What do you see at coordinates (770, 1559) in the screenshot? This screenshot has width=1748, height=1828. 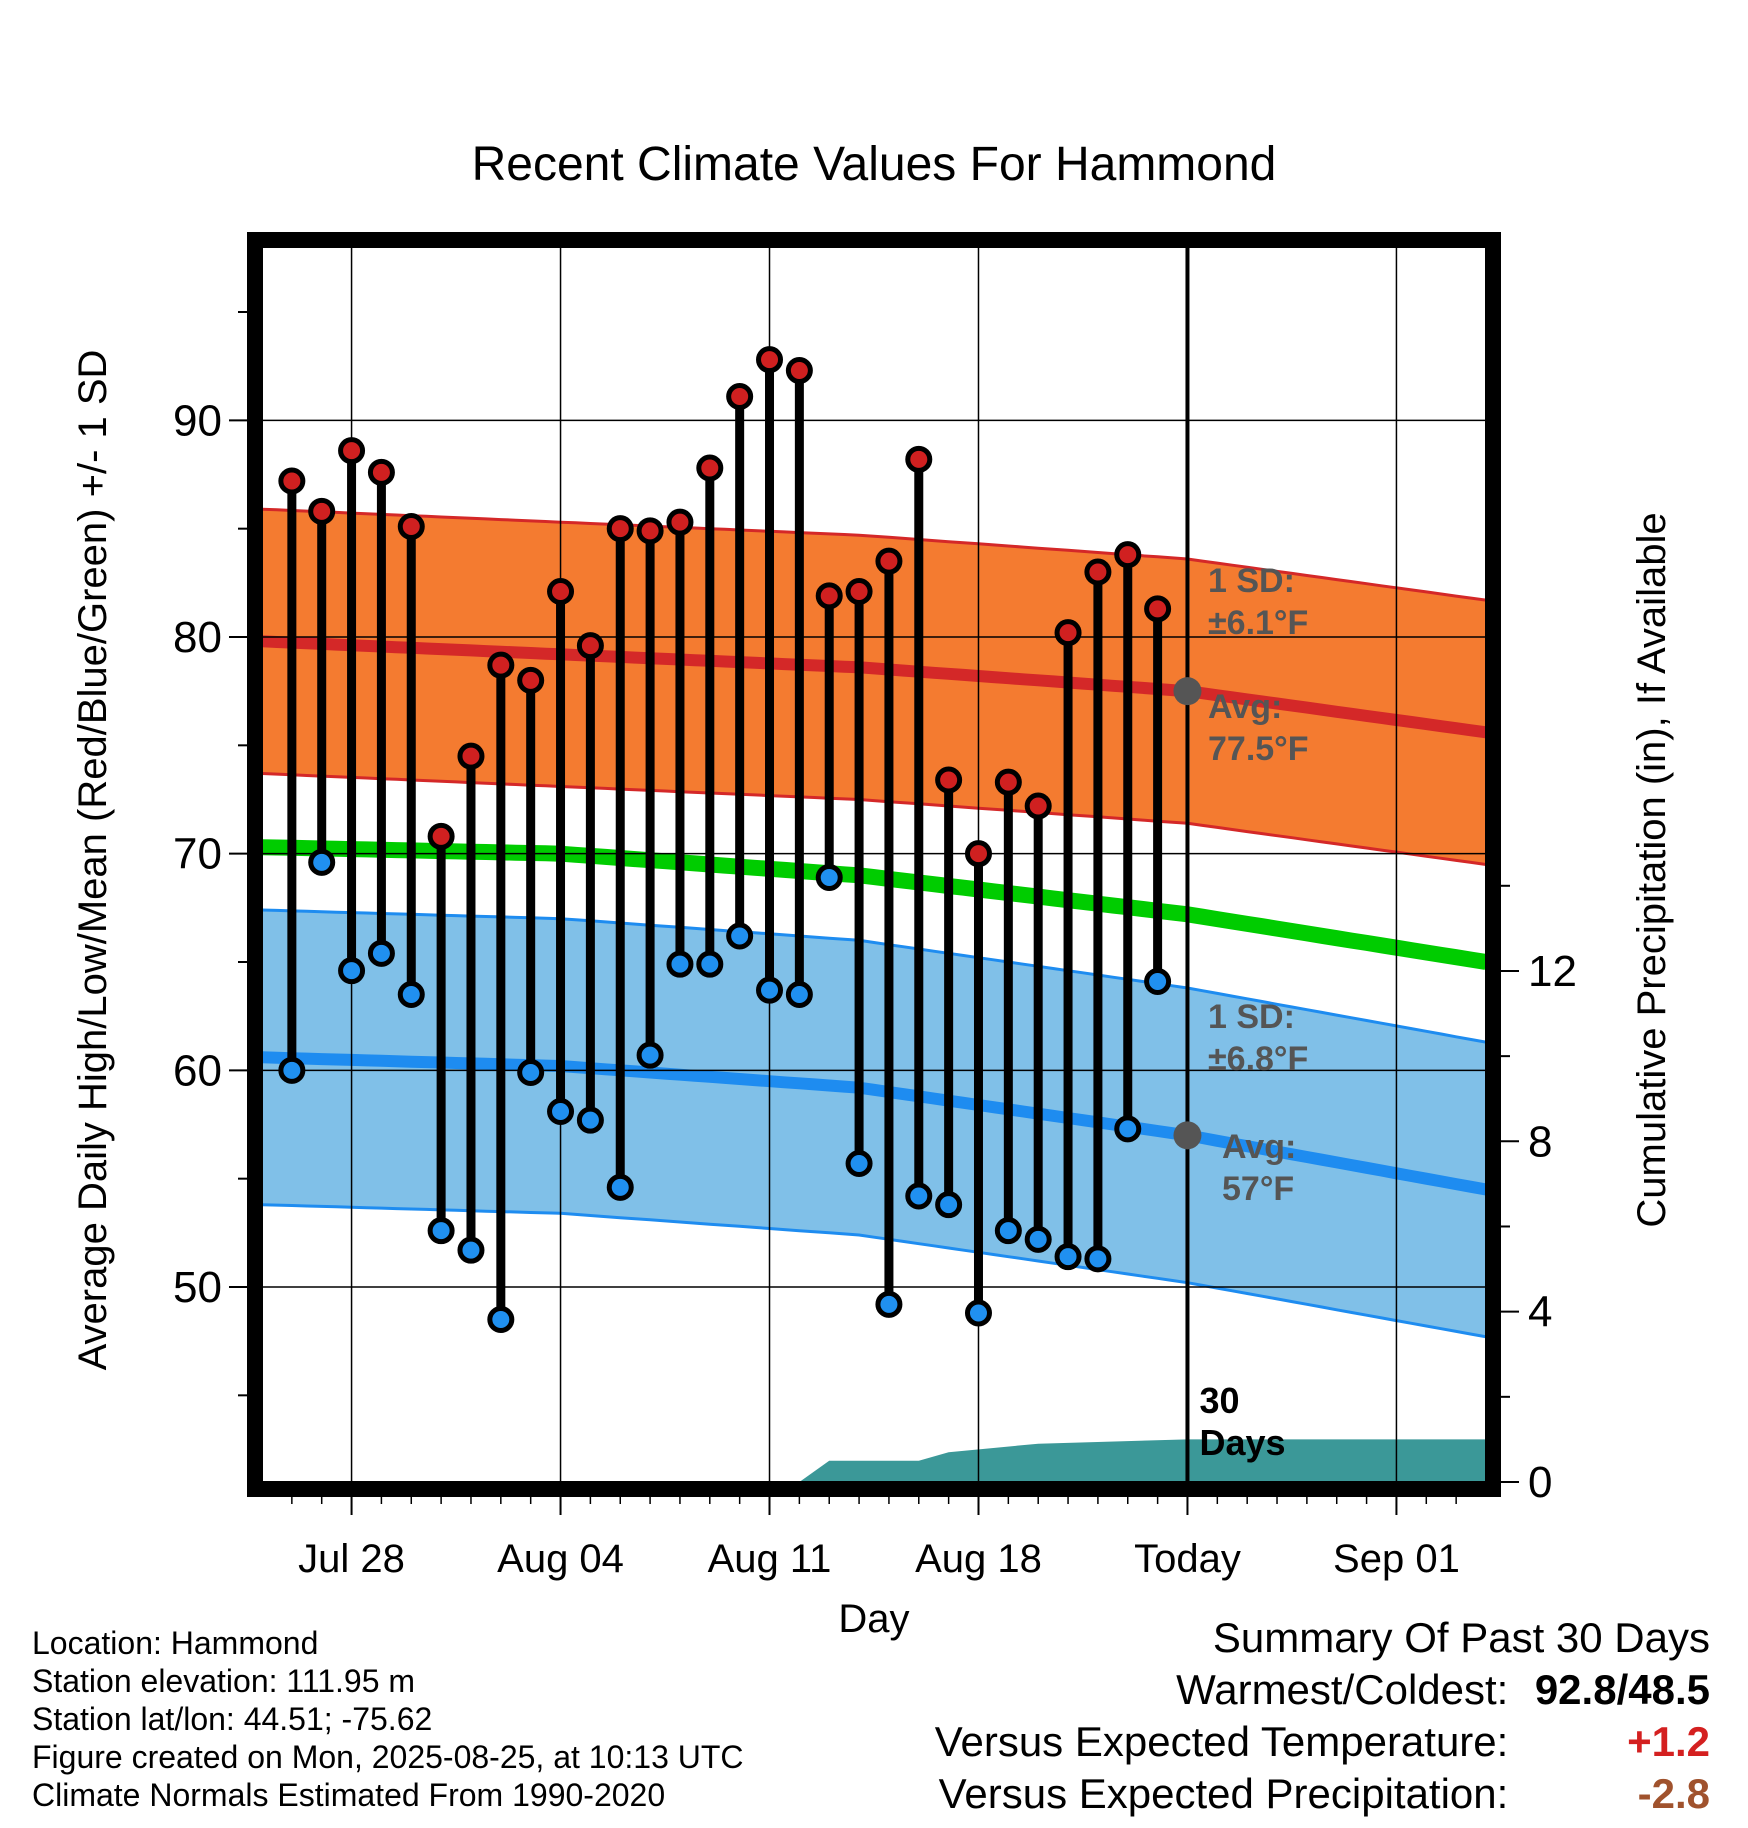 I see `x-tick-label: Aug 11` at bounding box center [770, 1559].